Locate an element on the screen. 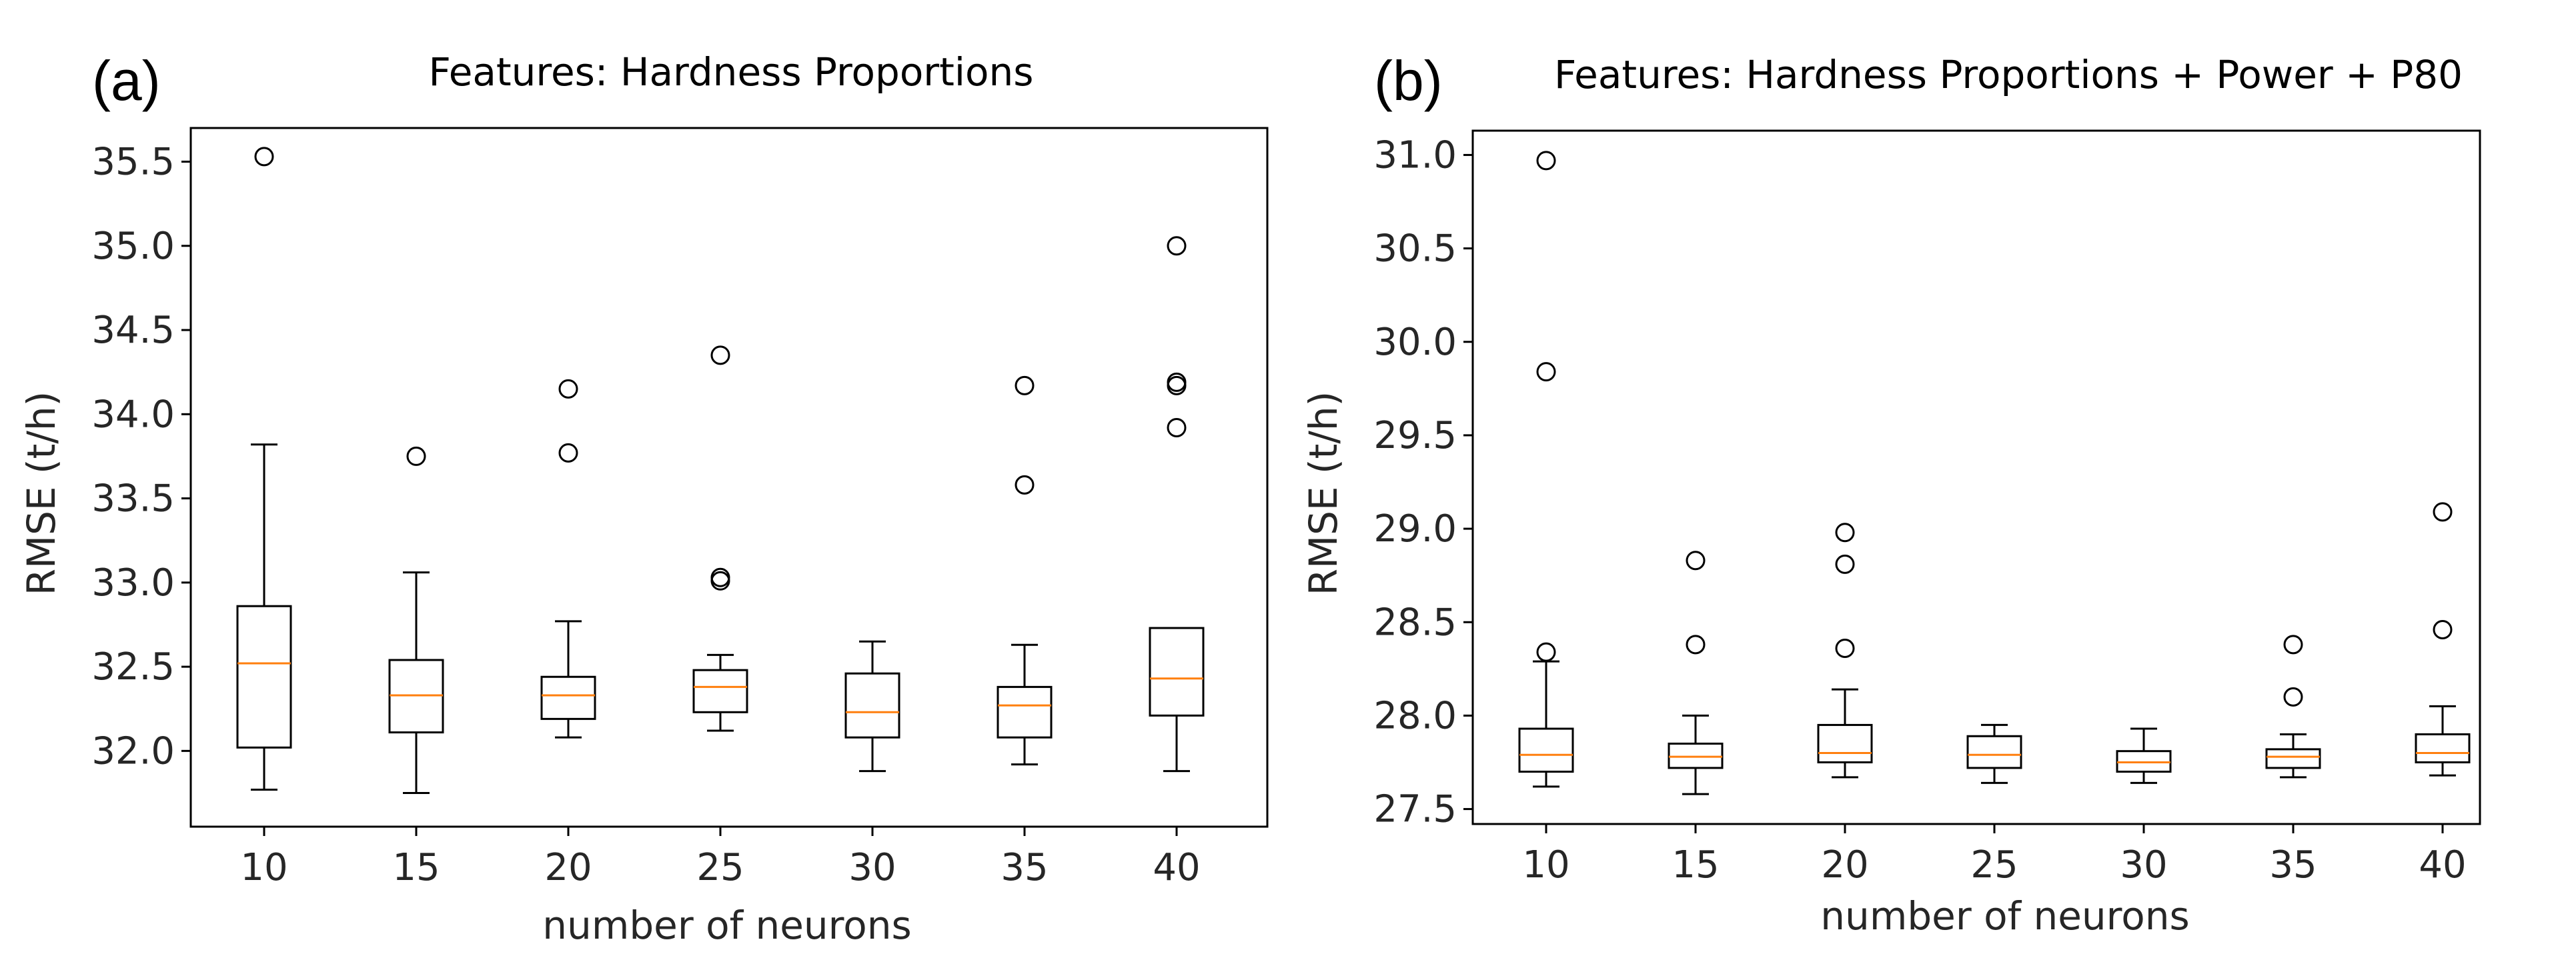 This screenshot has width=2576, height=964. panel-b-ytick-label: 29.0 is located at coordinates (1415, 529).